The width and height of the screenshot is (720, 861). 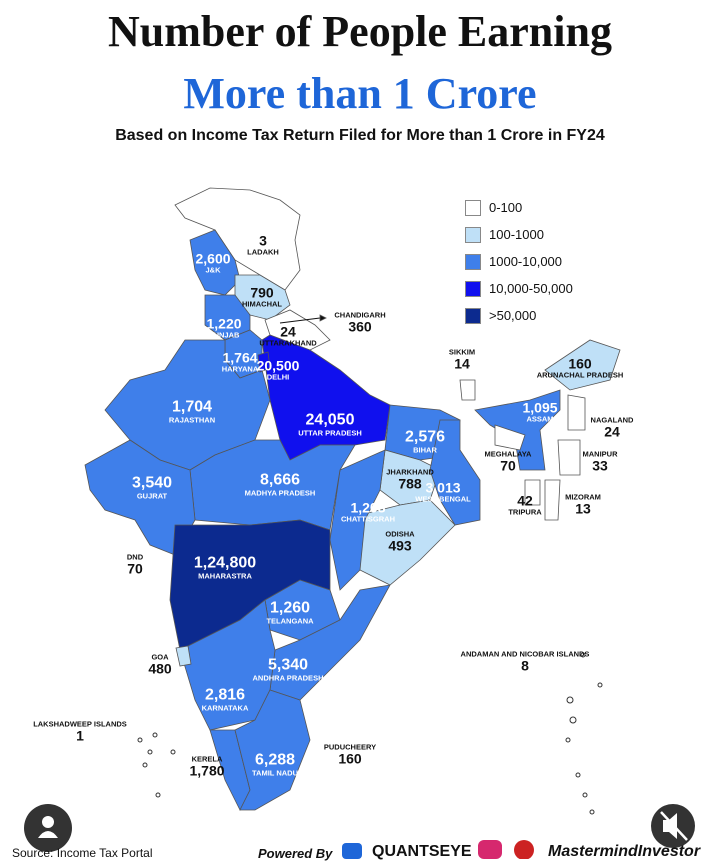 I want to click on region-value: 160, so click(x=350, y=758).